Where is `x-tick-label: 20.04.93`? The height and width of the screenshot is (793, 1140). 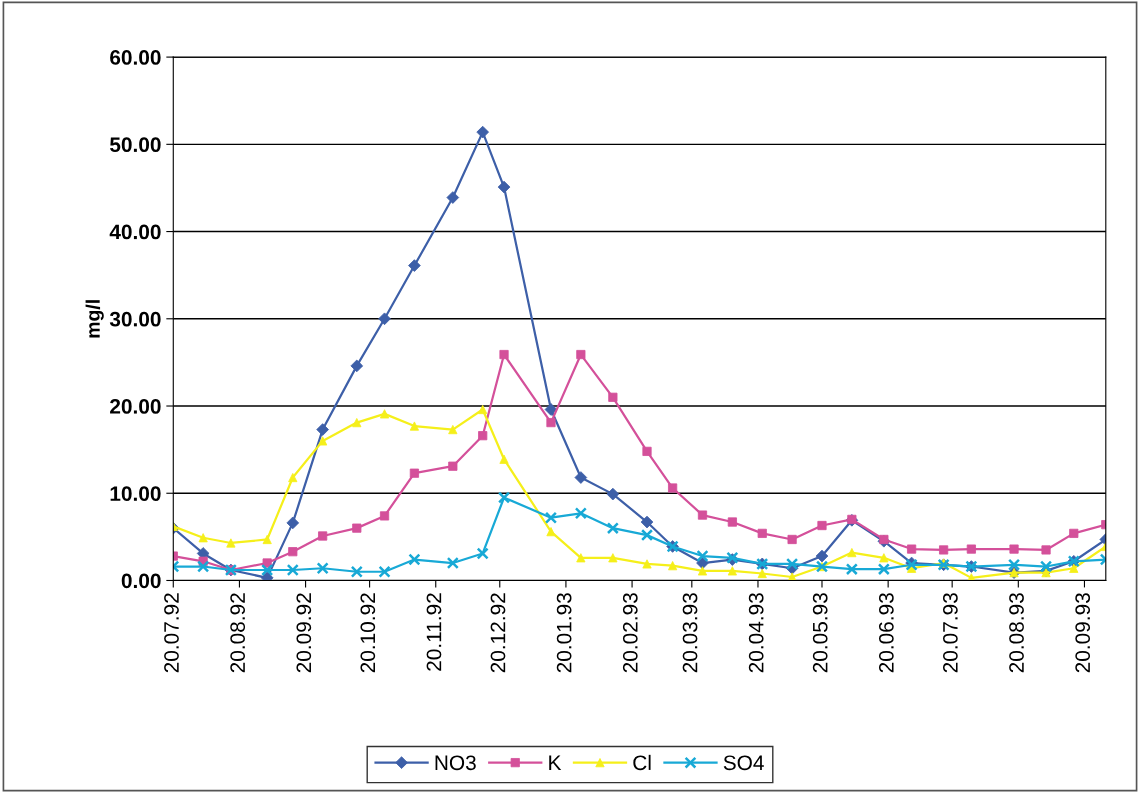 x-tick-label: 20.04.93 is located at coordinates (756, 633).